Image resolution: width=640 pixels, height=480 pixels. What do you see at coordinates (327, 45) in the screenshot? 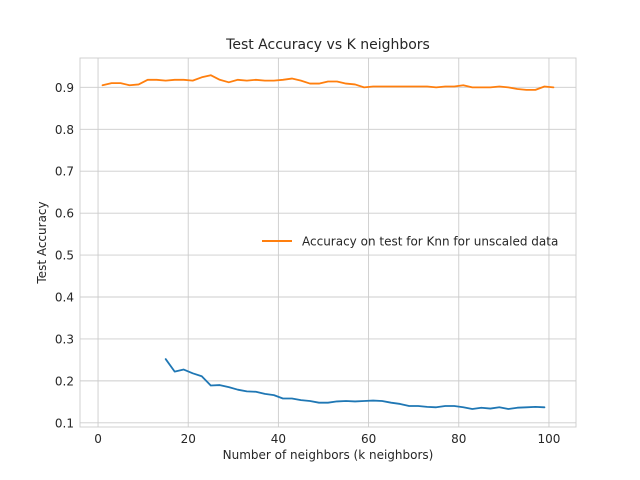
I see `chart-title: Test Accuracy vs K neighbors` at bounding box center [327, 45].